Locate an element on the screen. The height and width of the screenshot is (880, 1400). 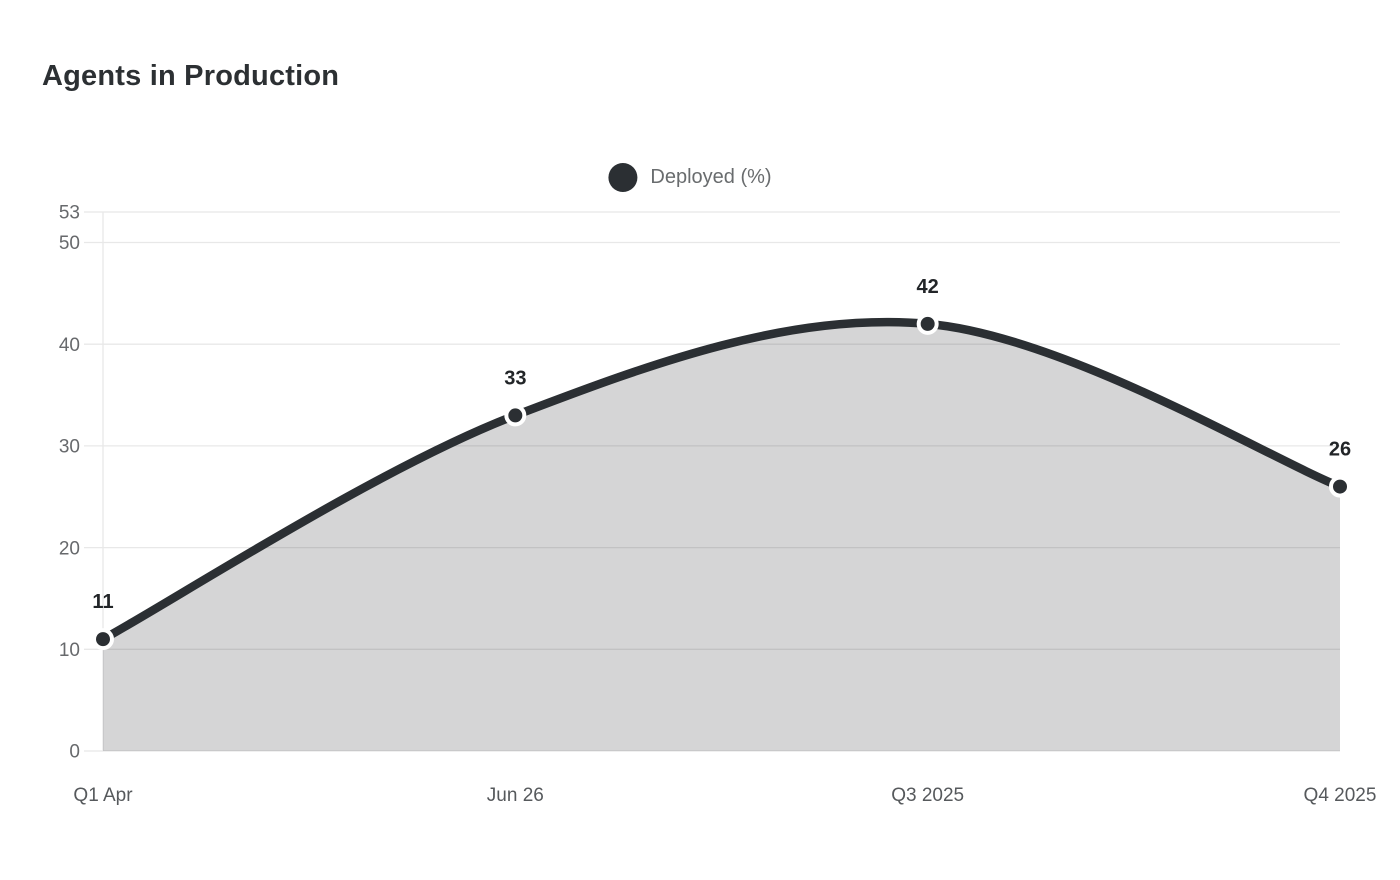
y-tick-label: 0 is located at coordinates (74, 752).